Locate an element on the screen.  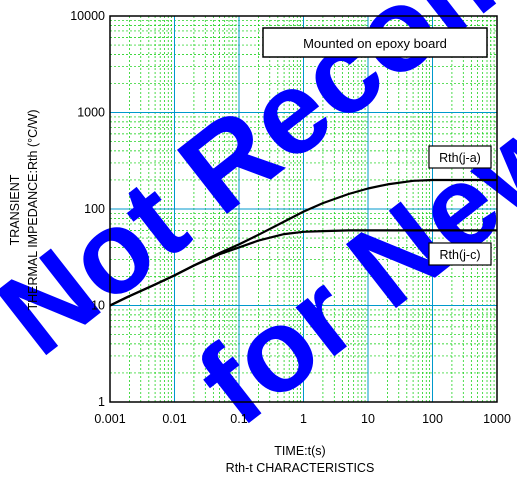
x-tick-label: 1 is located at coordinates (303, 419).